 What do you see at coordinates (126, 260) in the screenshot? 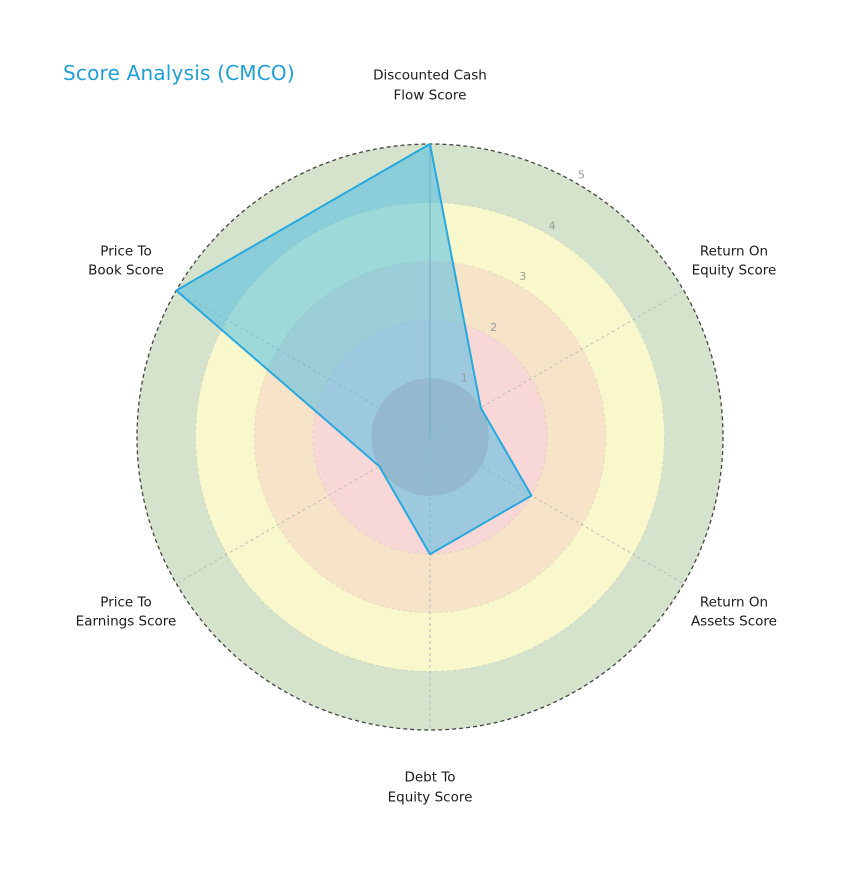
I see `axis-label-price-to-book-score: Price To Book Score` at bounding box center [126, 260].